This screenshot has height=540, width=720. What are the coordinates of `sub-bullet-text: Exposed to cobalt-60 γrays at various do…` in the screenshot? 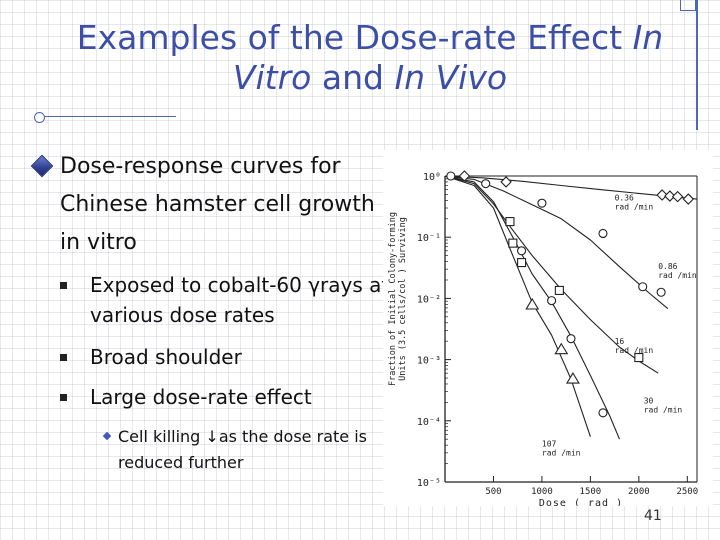 It's located at (240, 300).